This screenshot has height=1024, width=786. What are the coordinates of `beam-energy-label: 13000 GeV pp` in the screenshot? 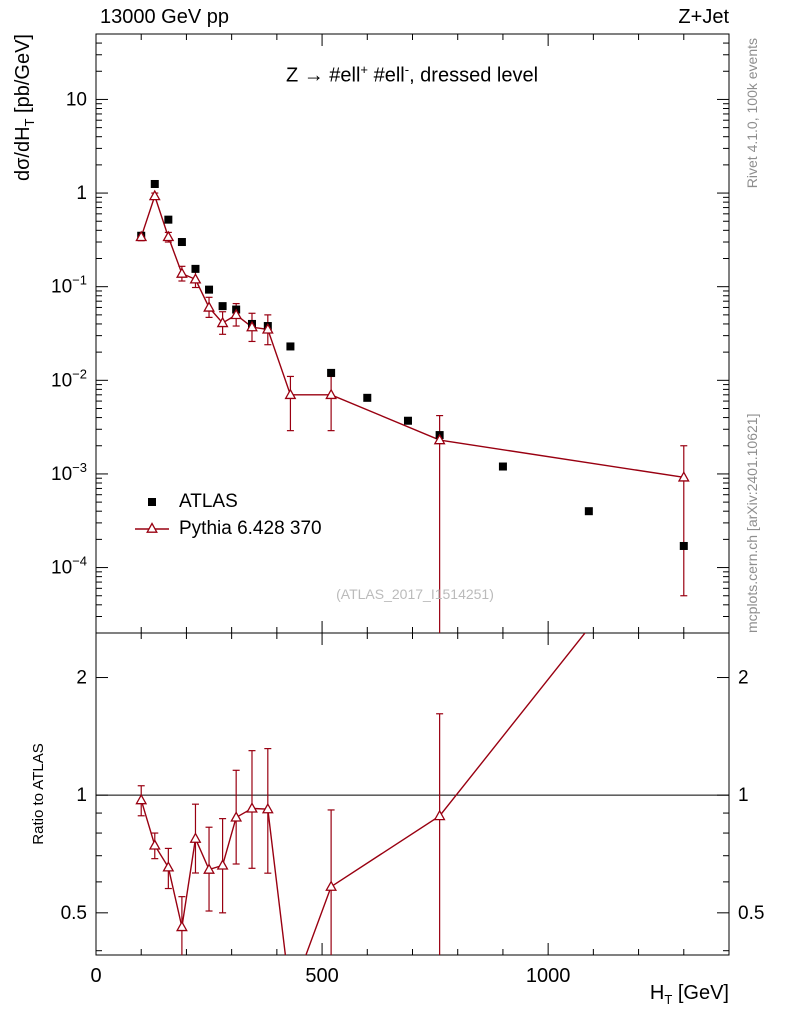 It's located at (164, 17).